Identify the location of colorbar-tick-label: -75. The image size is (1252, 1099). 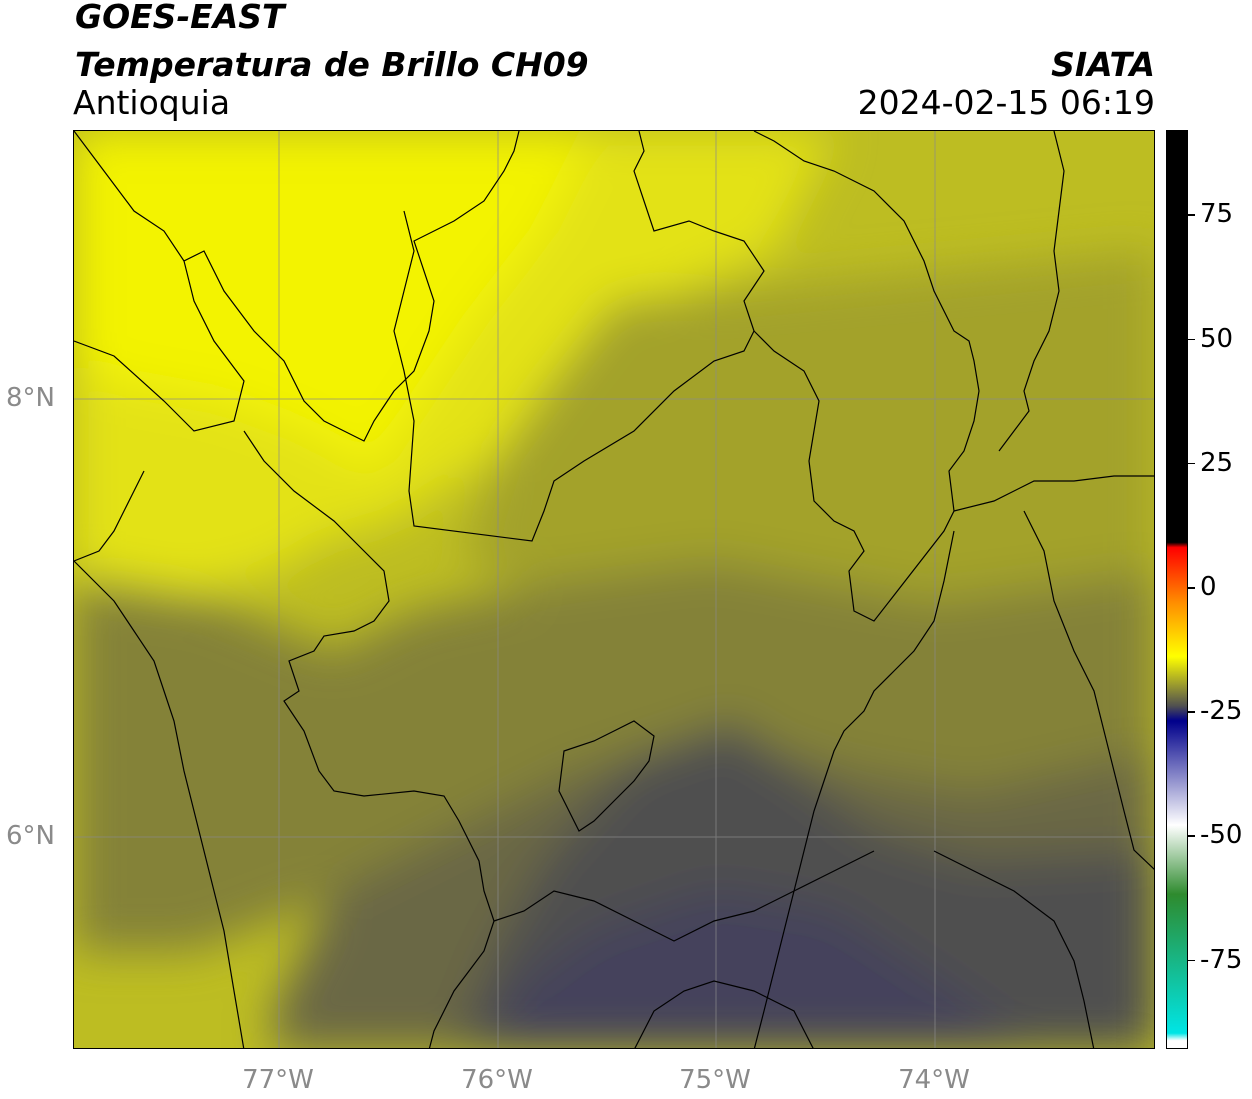
(1221, 959).